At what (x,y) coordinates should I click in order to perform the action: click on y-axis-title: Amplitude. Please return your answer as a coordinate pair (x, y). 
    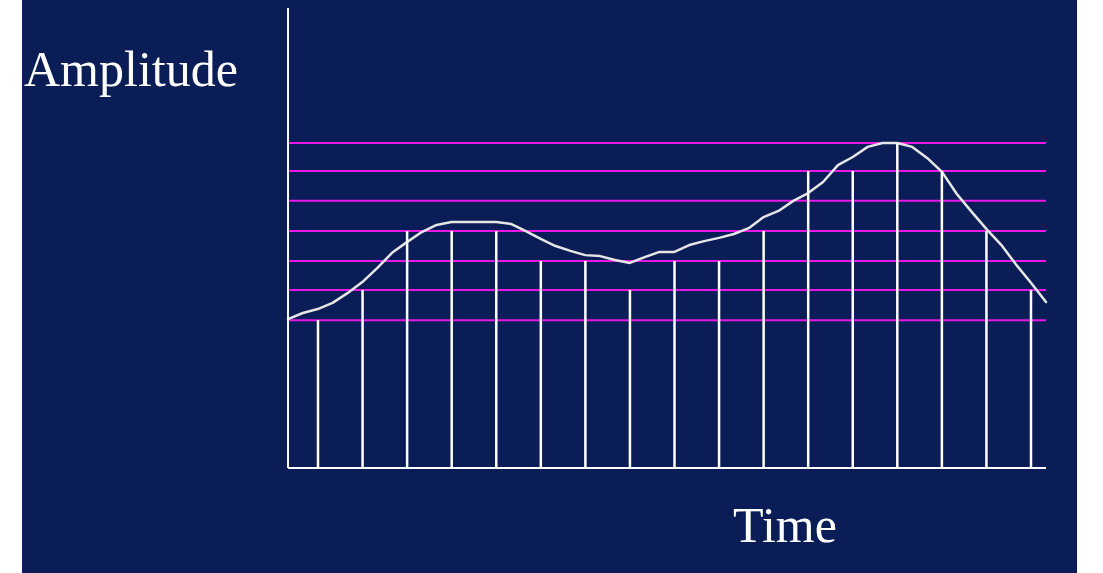
    Looking at the image, I should click on (131, 69).